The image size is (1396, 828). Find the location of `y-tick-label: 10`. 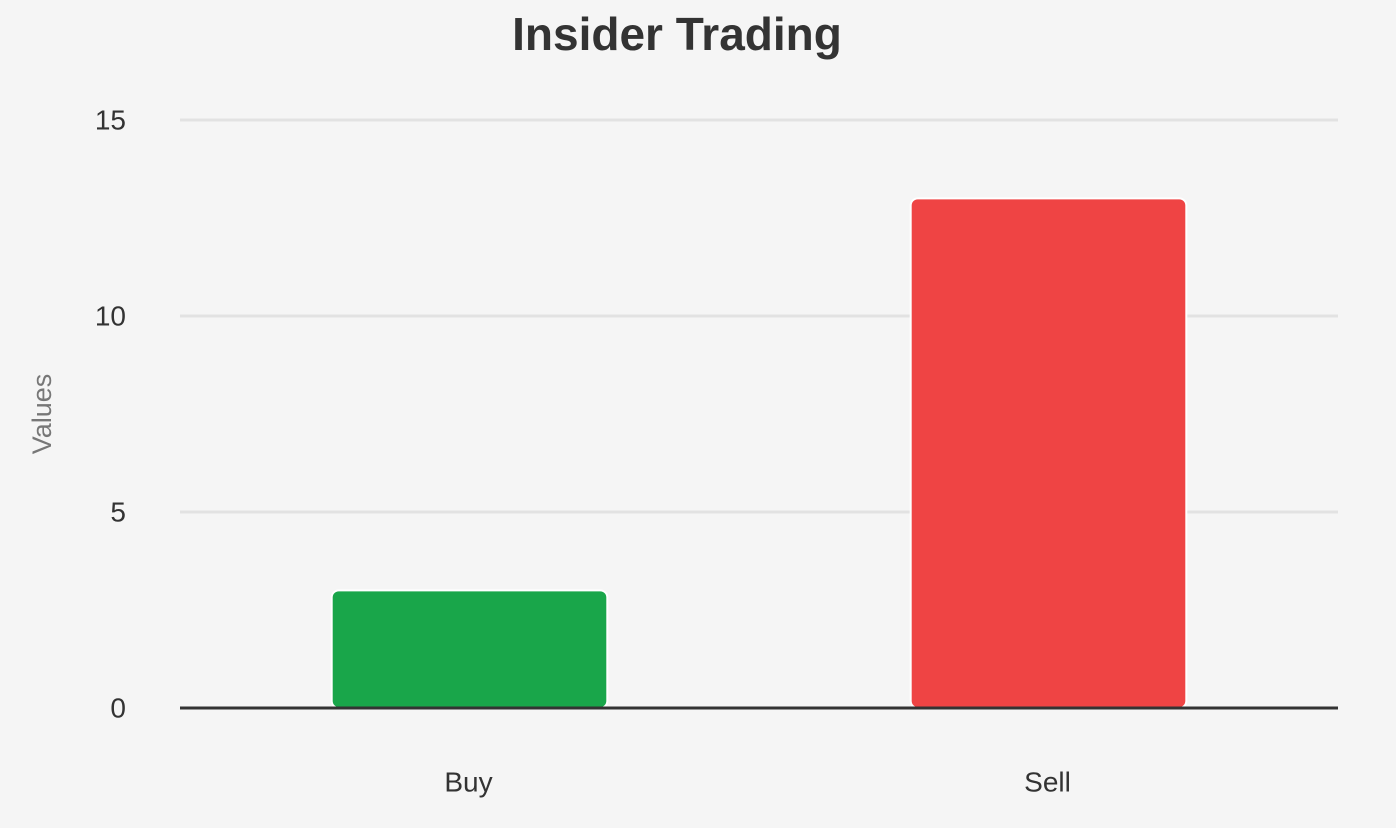

y-tick-label: 10 is located at coordinates (110, 315).